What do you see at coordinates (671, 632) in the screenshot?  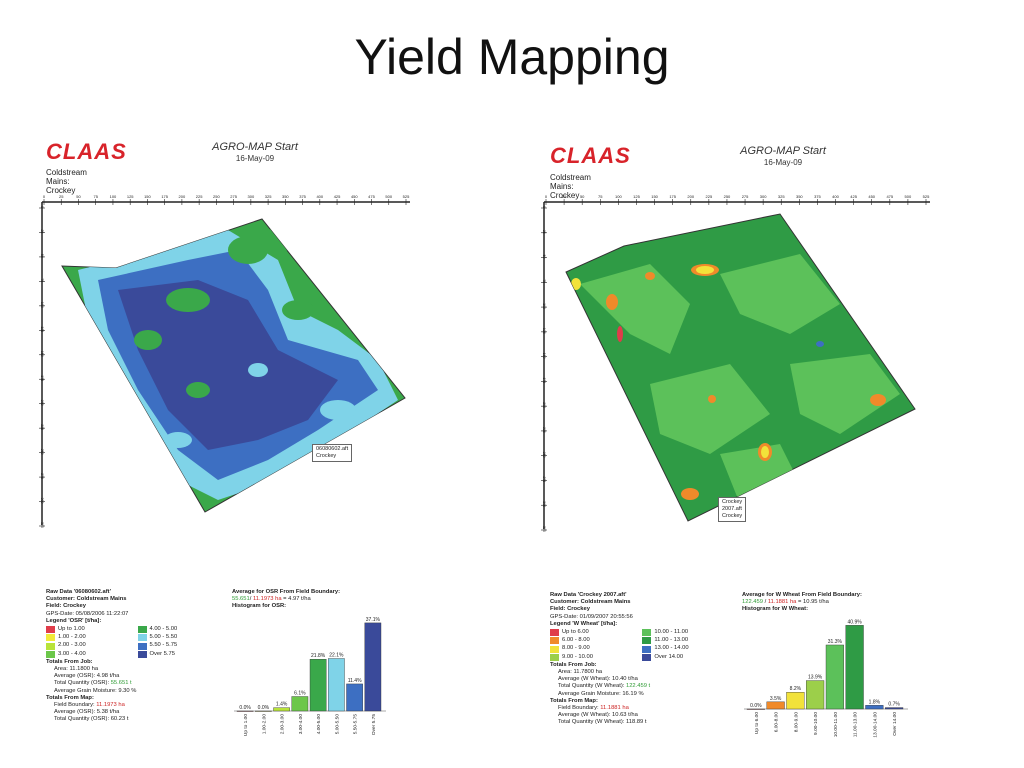 I see `legend-label: 10.00 - 11.00` at bounding box center [671, 632].